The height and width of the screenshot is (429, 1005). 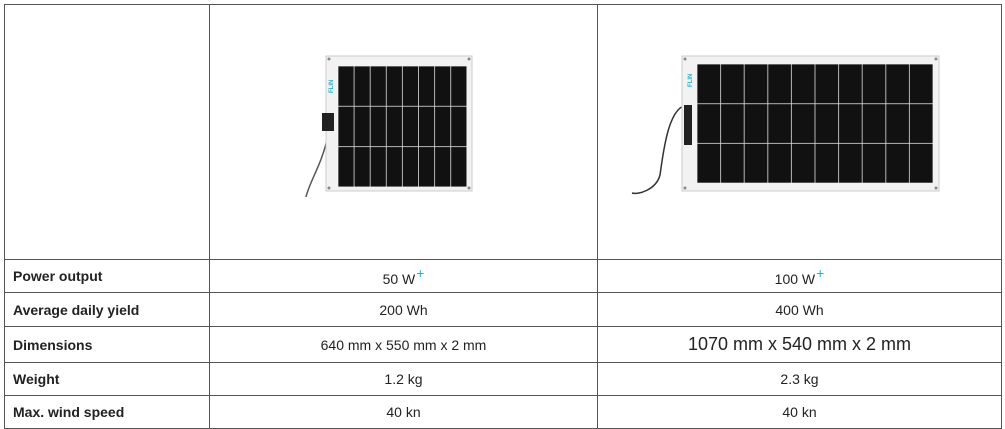 I want to click on value-cell: 640 mm x 550 mm x 2 mm, so click(x=403, y=344).